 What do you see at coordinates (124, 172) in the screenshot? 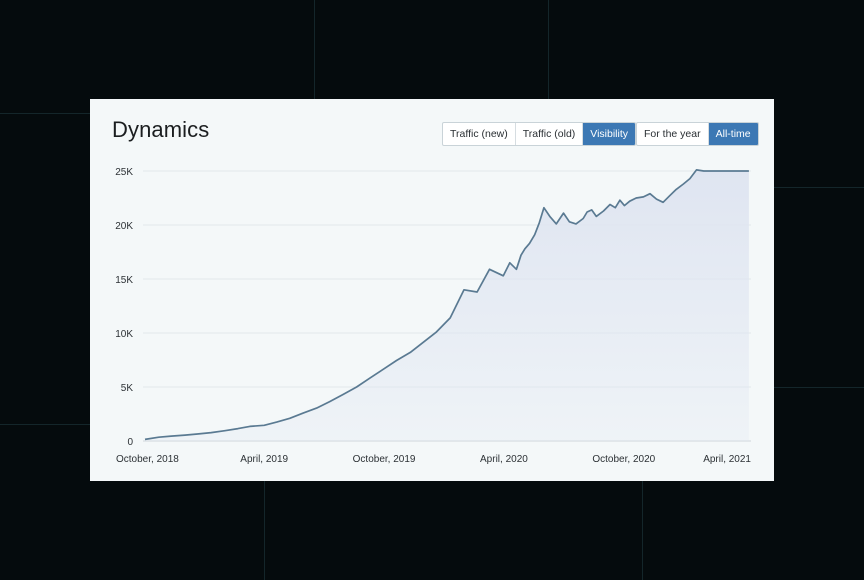
I see `y-tick-label: 25K` at bounding box center [124, 172].